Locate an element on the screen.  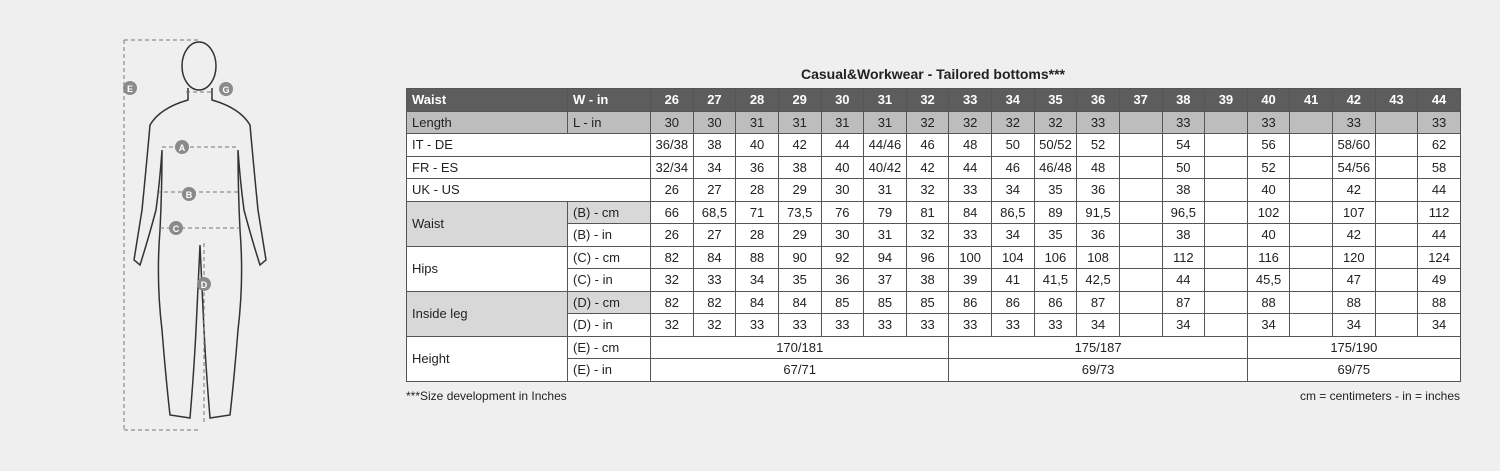
size-cell: 46/48 is located at coordinates (1055, 167).